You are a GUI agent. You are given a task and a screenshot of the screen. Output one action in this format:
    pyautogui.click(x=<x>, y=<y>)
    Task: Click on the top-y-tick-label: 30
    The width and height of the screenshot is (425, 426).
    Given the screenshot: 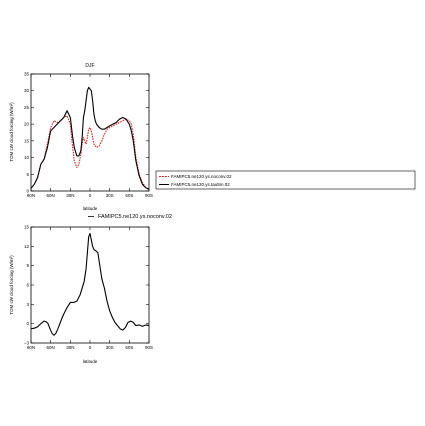 What is the action you would take?
    pyautogui.click(x=27, y=90)
    